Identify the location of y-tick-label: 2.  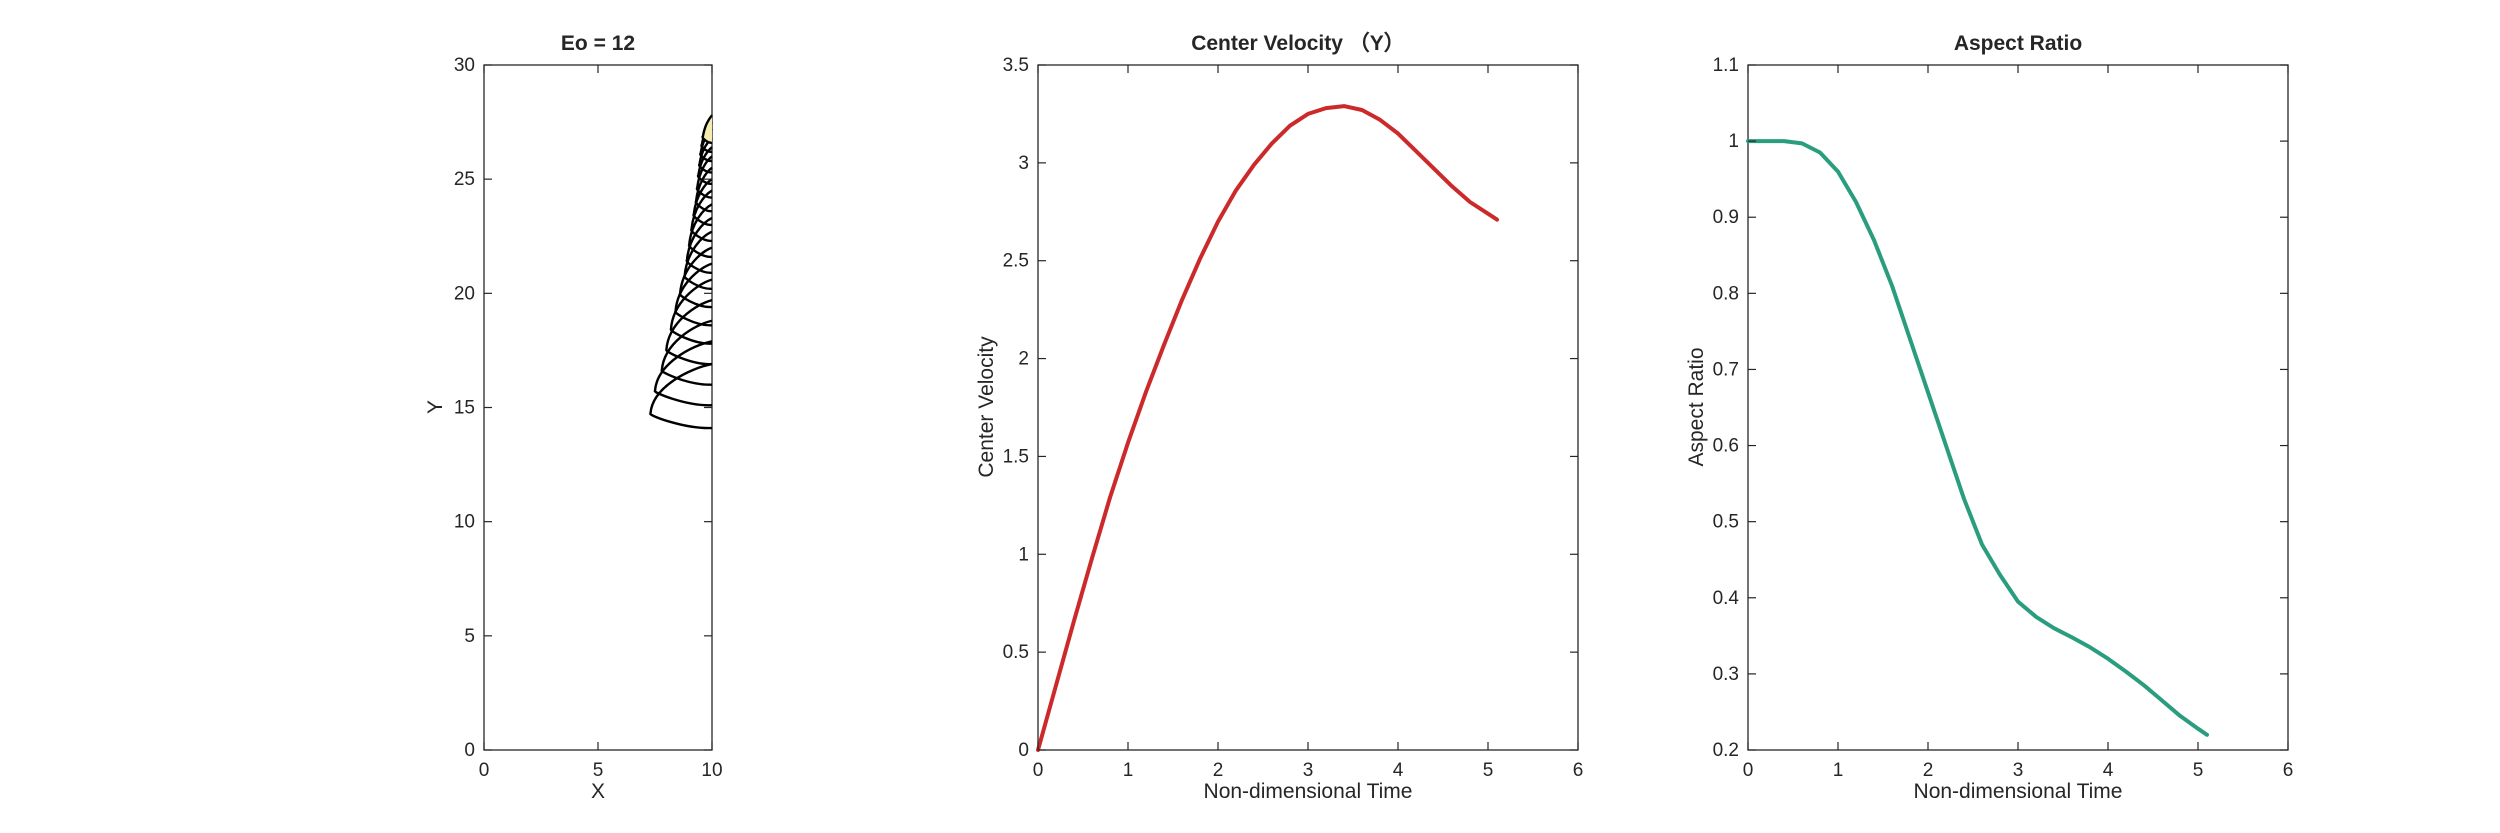
(1023, 359).